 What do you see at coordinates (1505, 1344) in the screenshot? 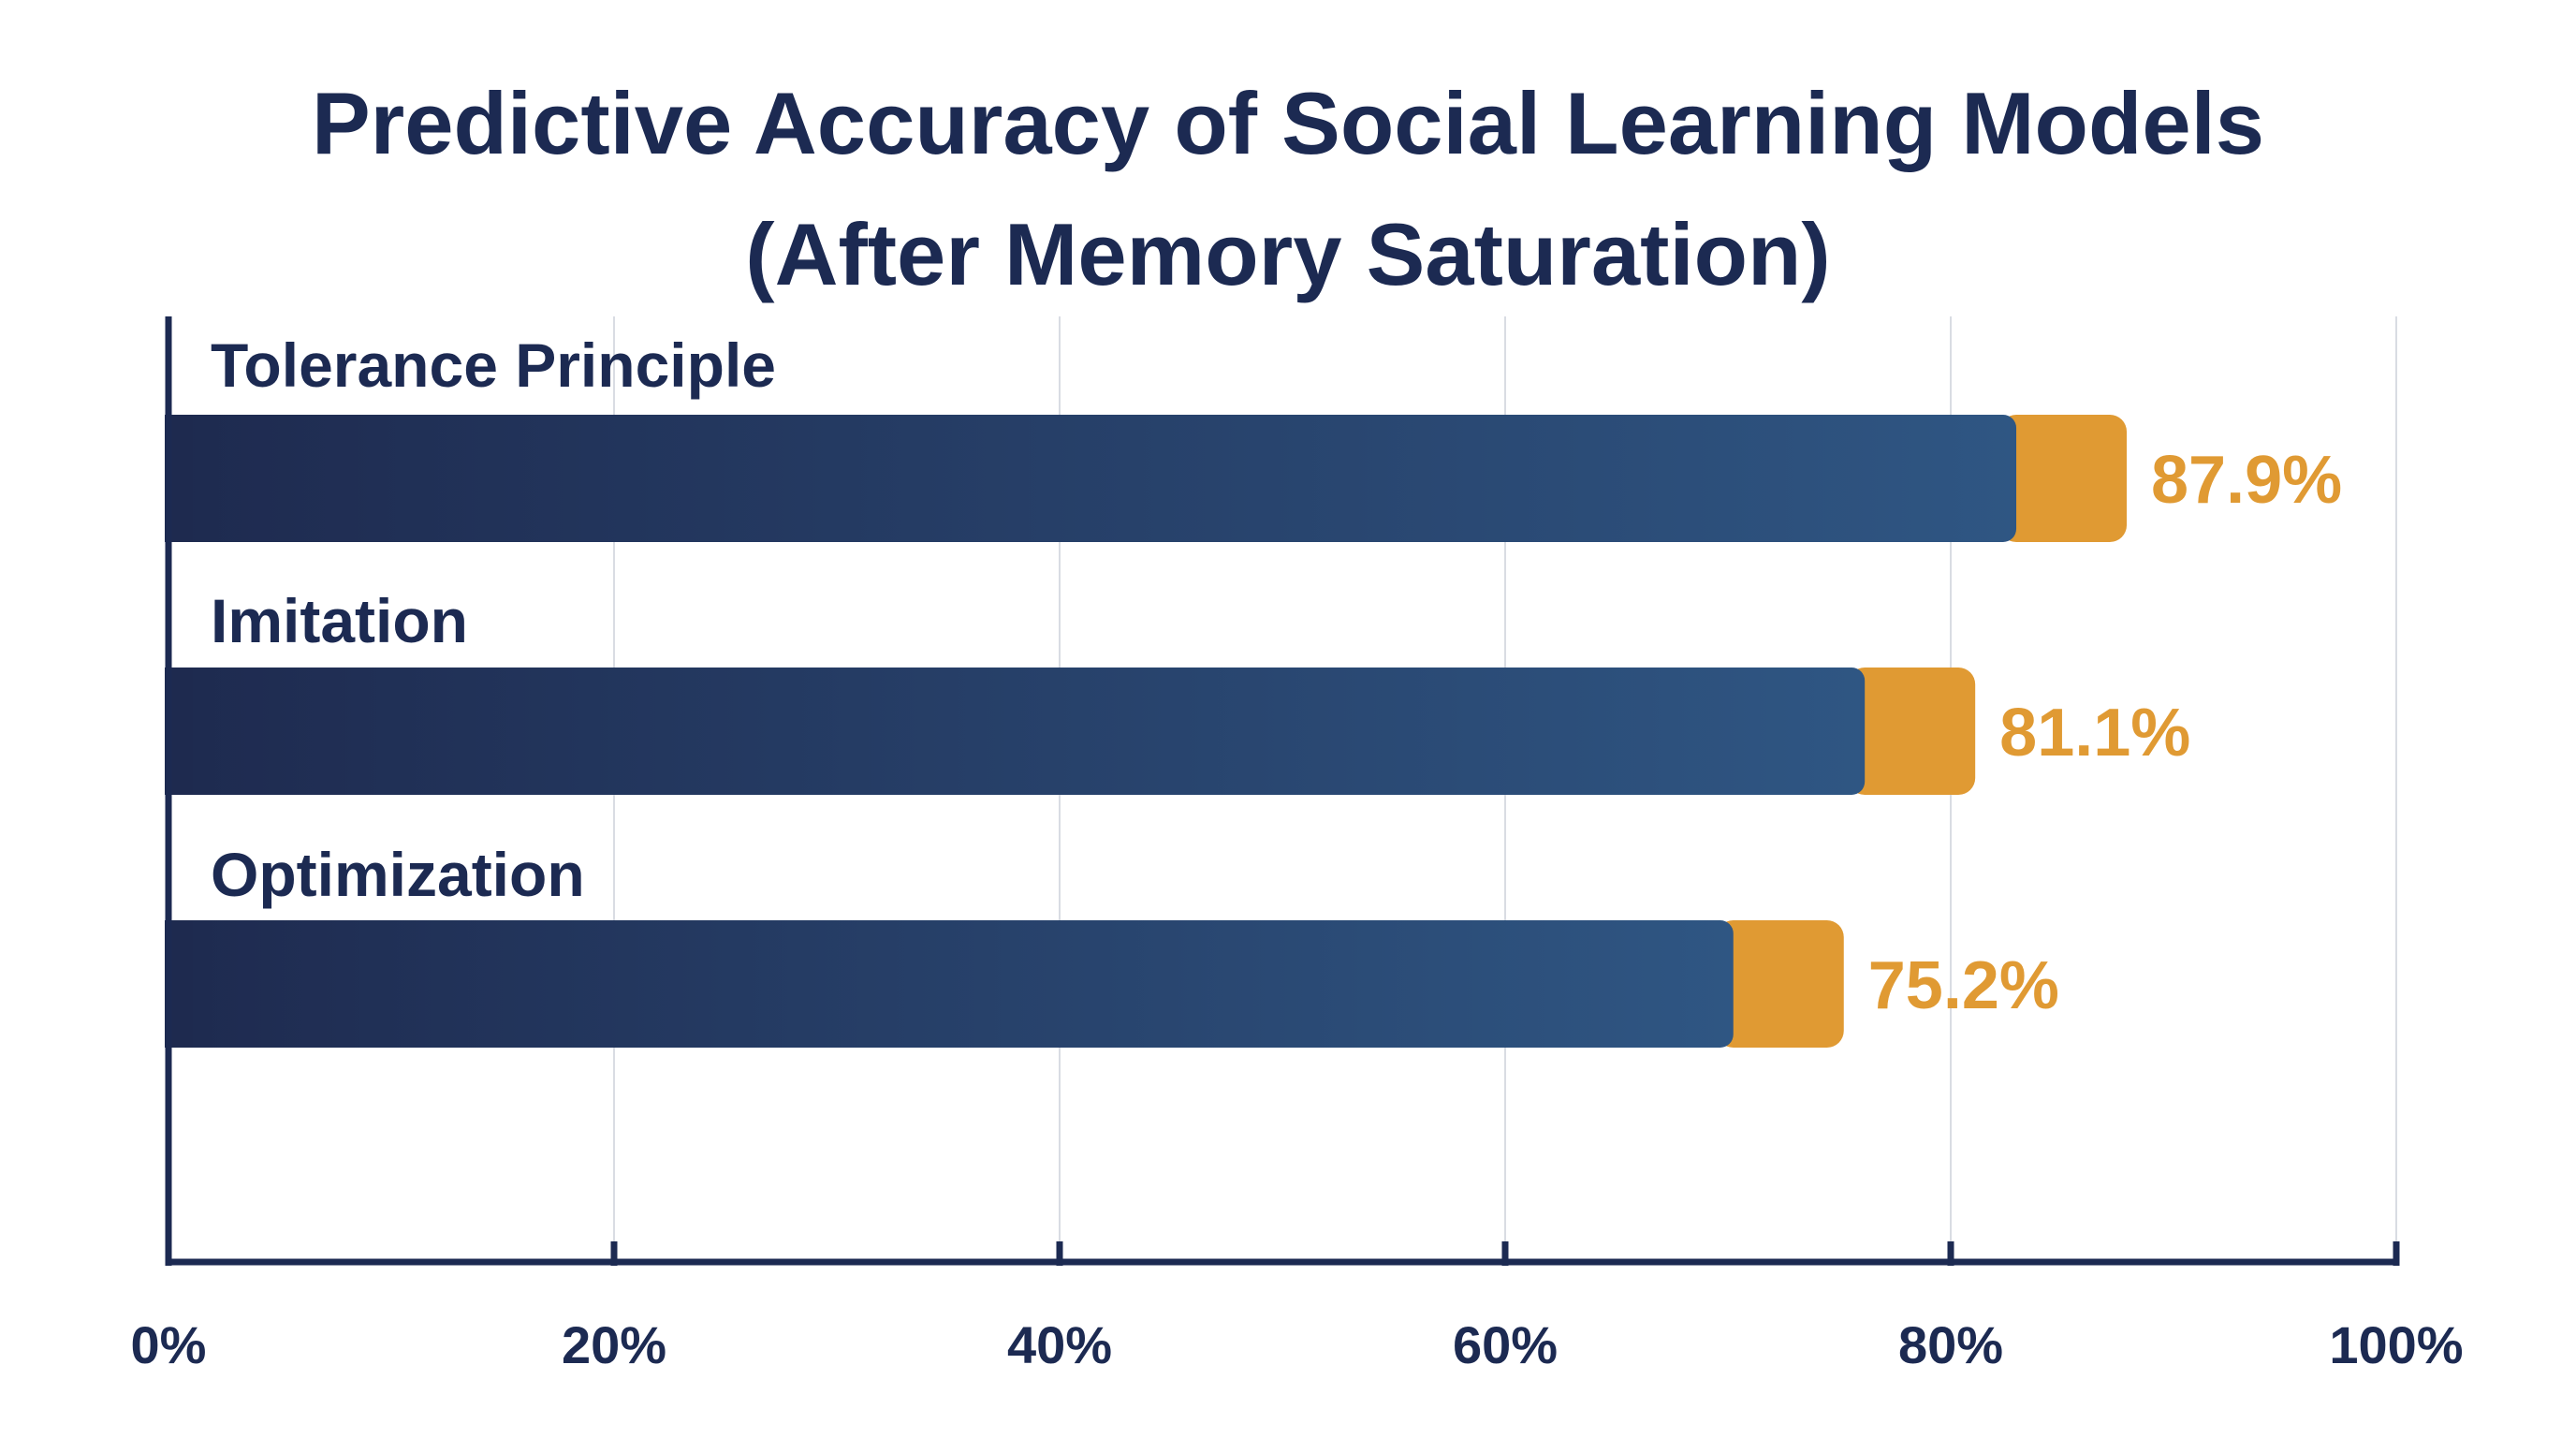
I see `x-tick-label-60: 60%` at bounding box center [1505, 1344].